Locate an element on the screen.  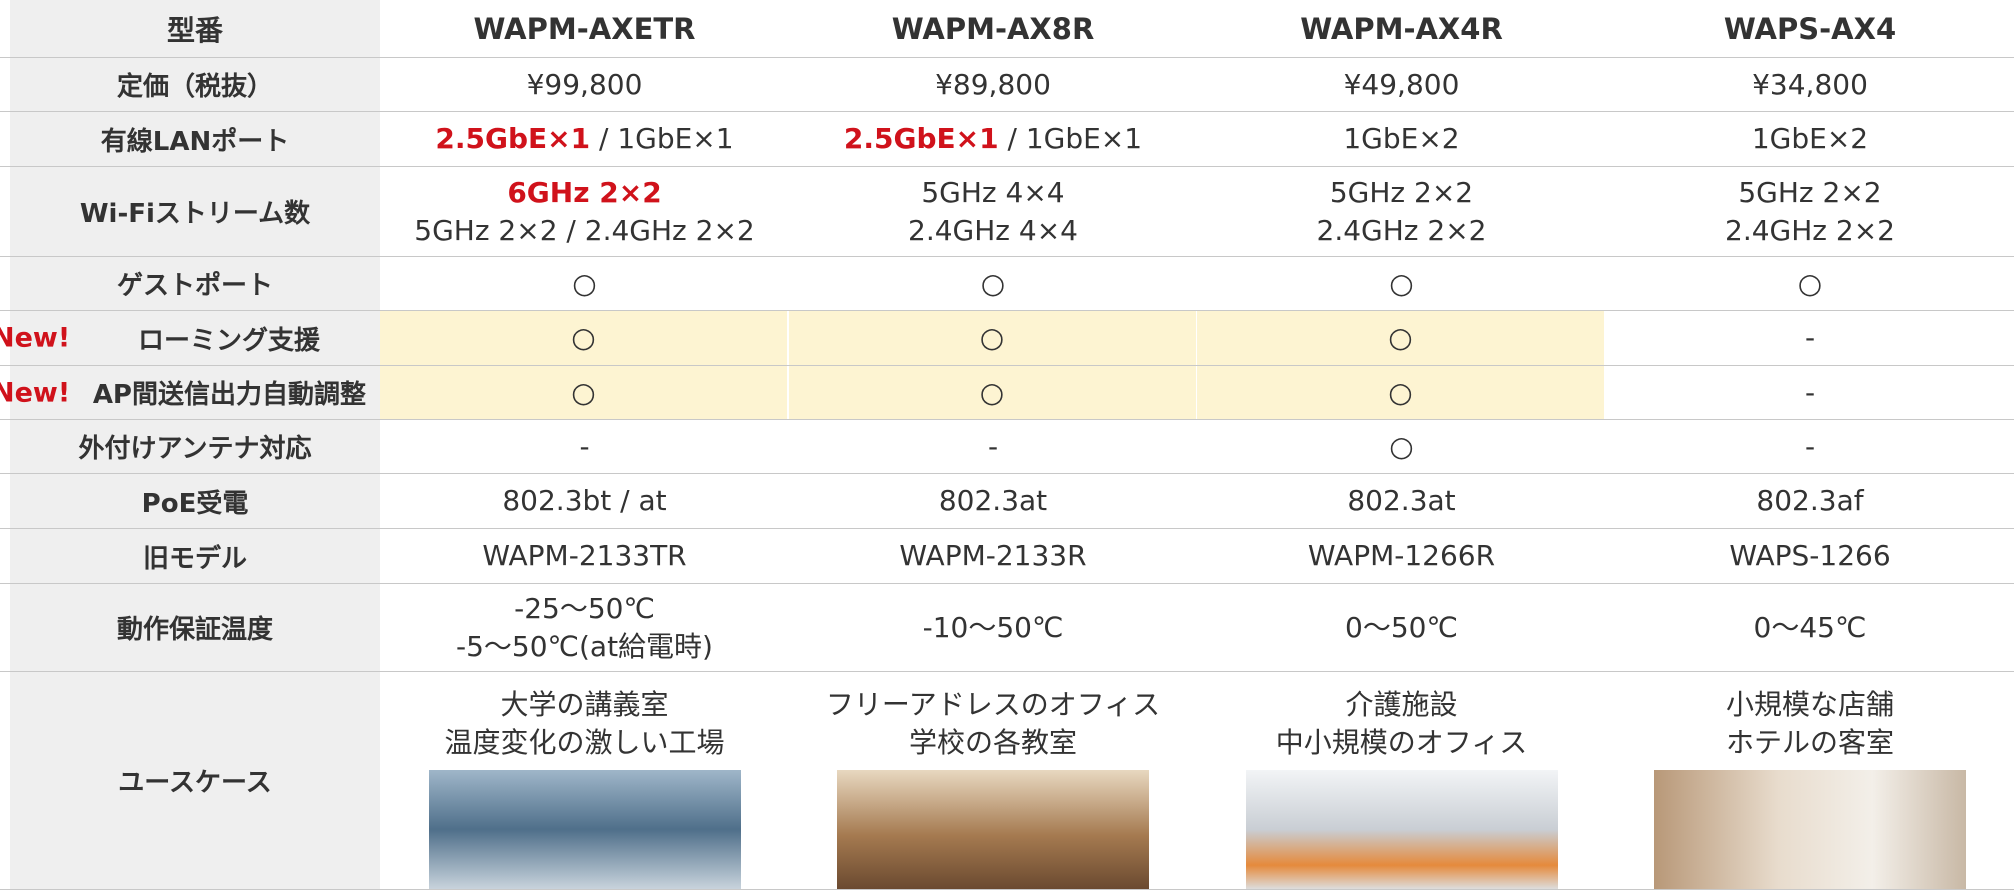
cell-text: WAPM-2133R is located at coordinates (993, 555).